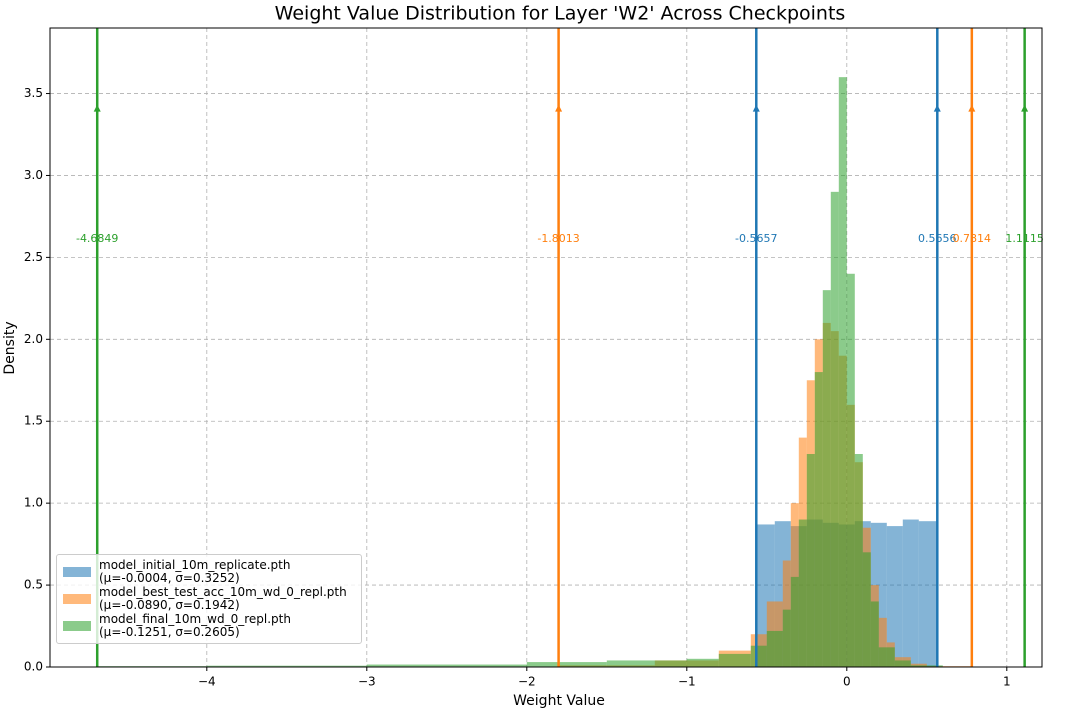 The height and width of the screenshot is (718, 1075). Describe the element at coordinates (937, 238) in the screenshot. I see `reference-label: 0.5656` at that location.